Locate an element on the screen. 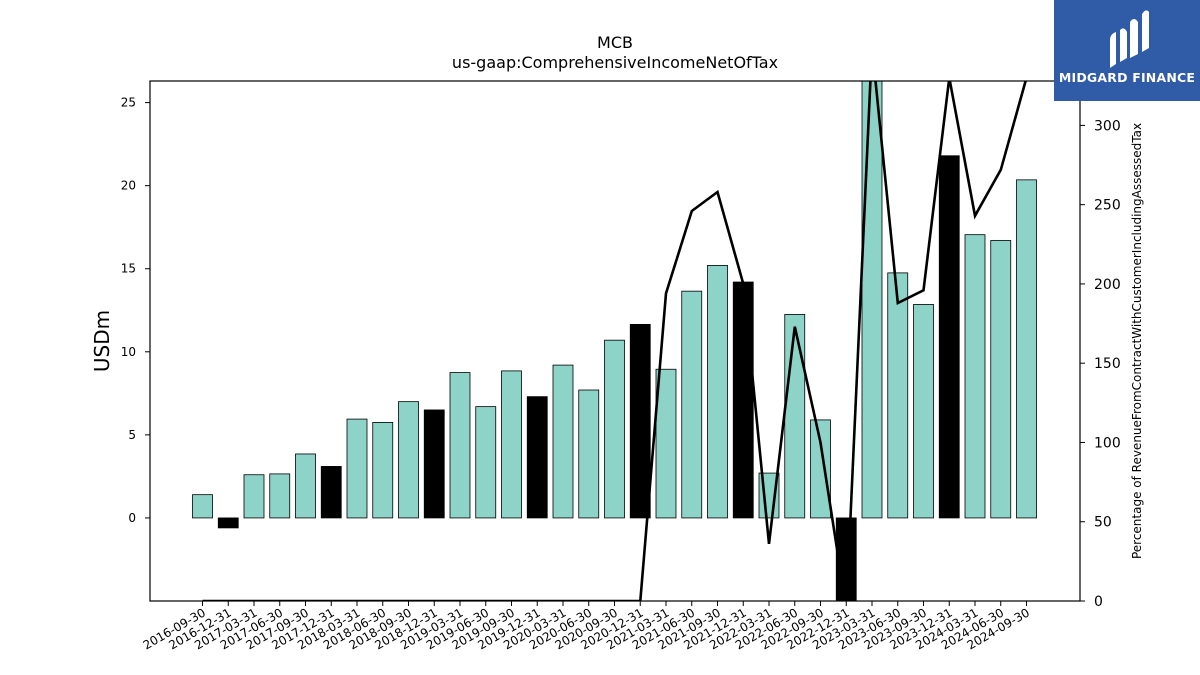  y2-tick-label: 300 is located at coordinates (1107, 126).